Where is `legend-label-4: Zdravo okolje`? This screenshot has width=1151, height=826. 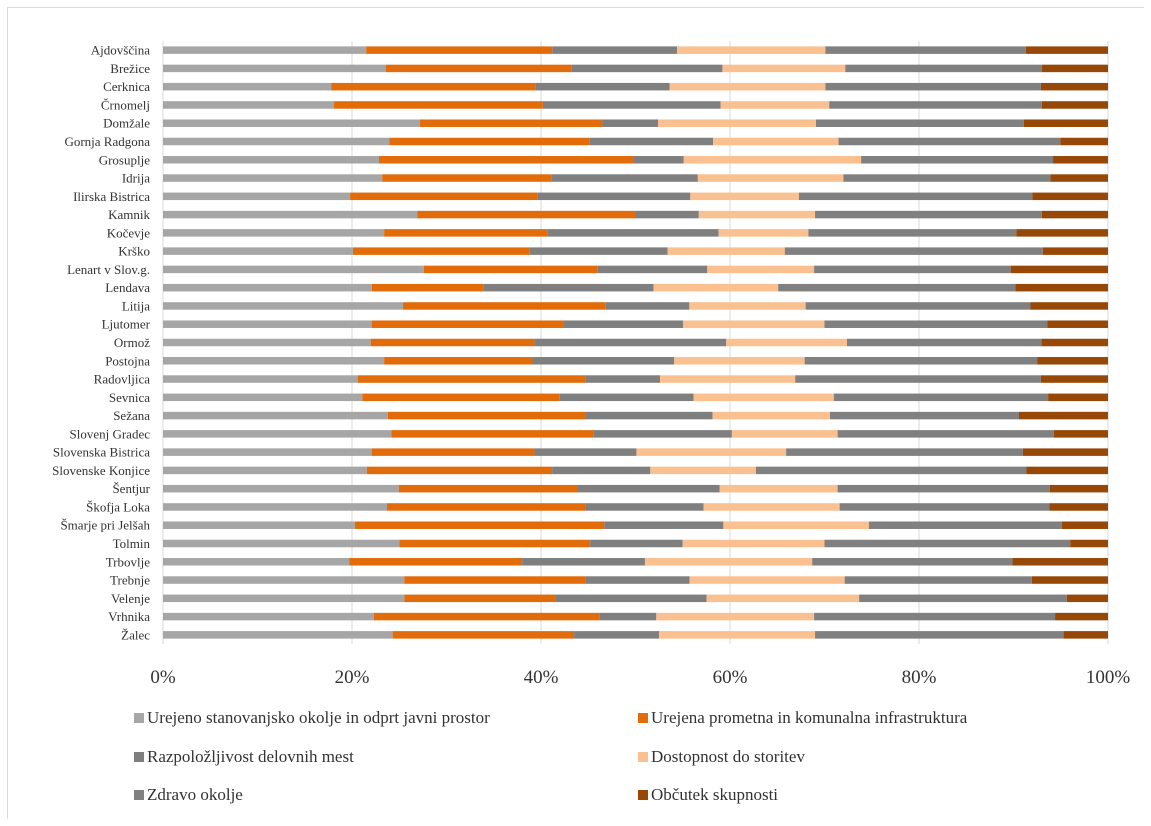 legend-label-4: Zdravo okolje is located at coordinates (195, 794).